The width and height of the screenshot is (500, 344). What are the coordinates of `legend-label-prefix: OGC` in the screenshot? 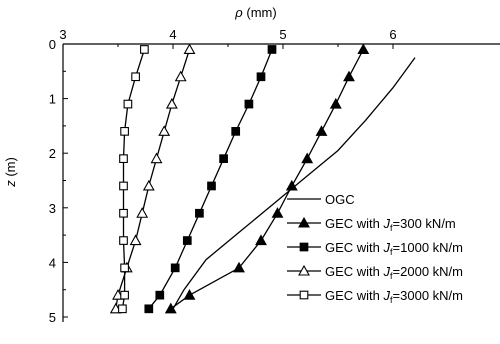 It's located at (340, 199).